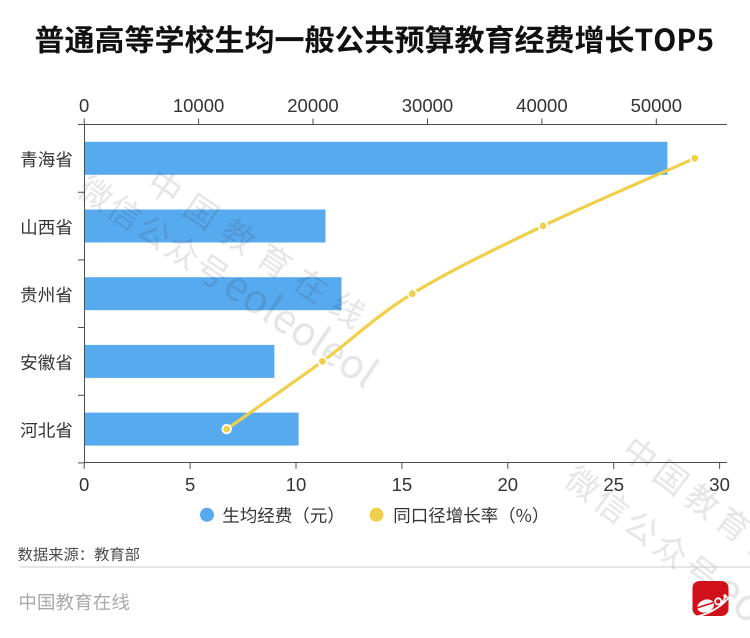 Image resolution: width=750 pixels, height=638 pixels. What do you see at coordinates (719, 484) in the screenshot?
I see `svg-text: 30` at bounding box center [719, 484].